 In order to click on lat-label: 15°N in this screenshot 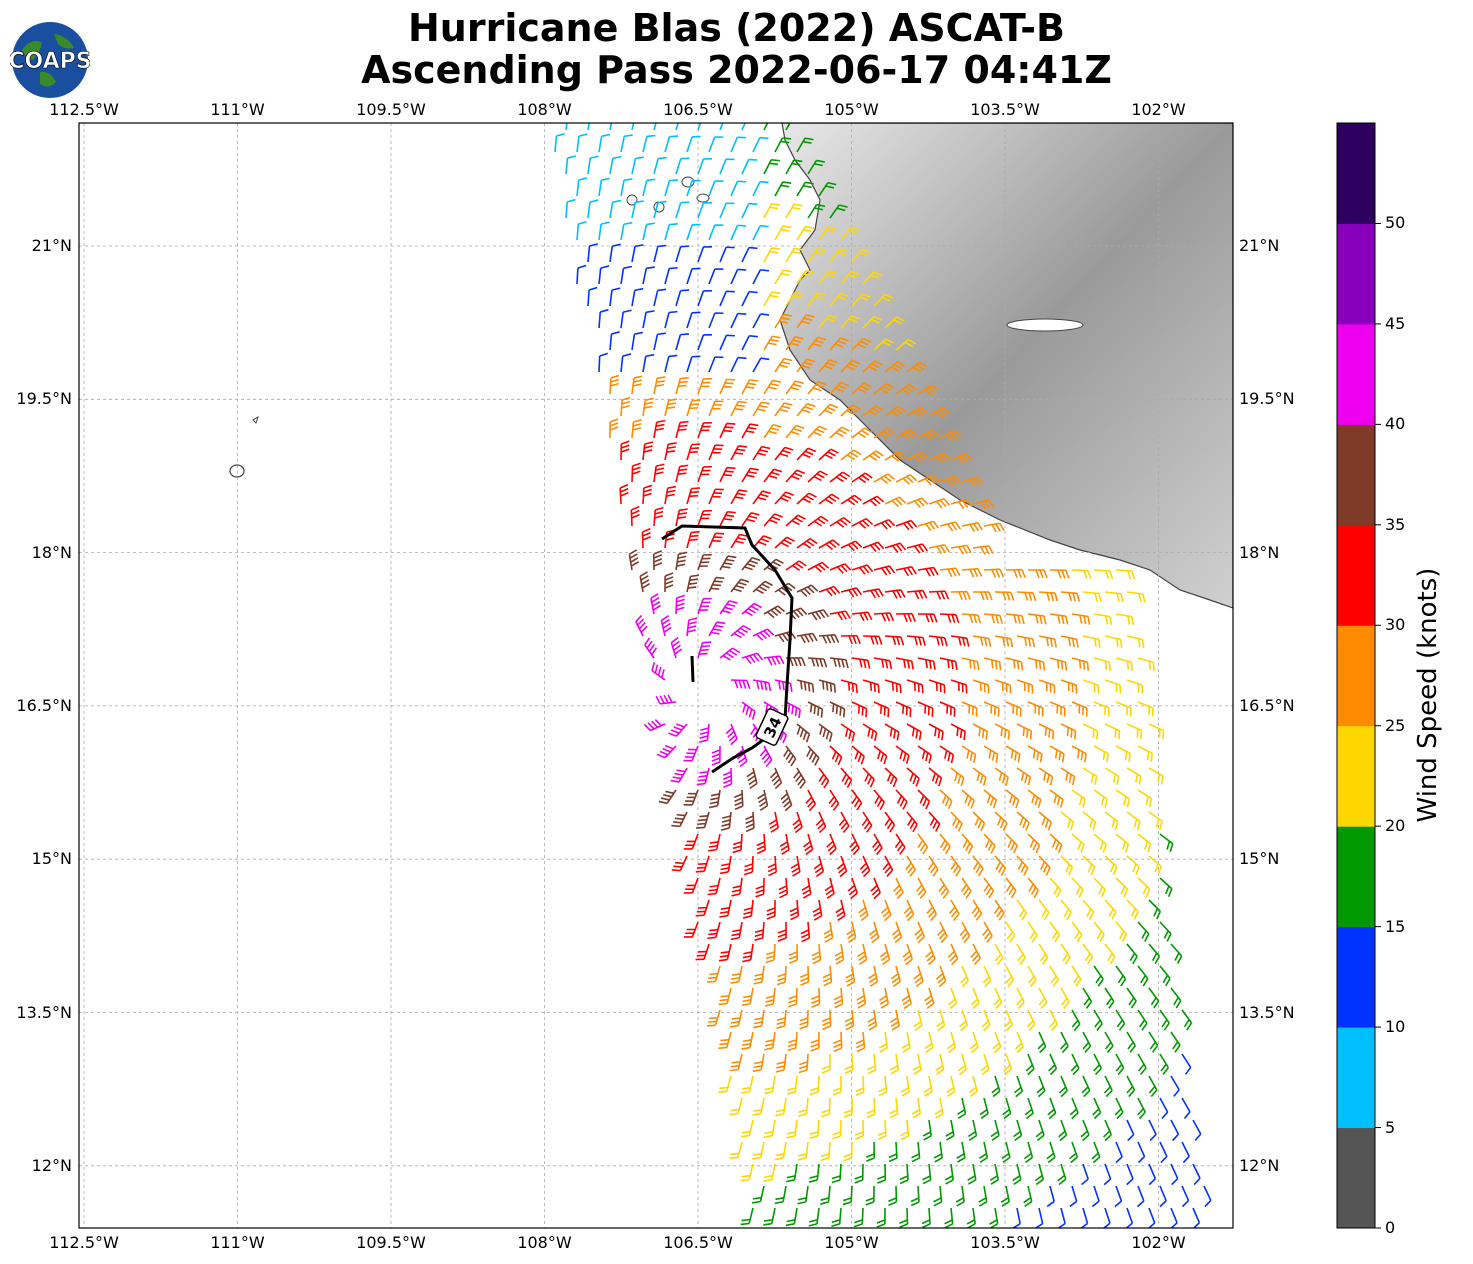, I will do `click(1259, 859)`.